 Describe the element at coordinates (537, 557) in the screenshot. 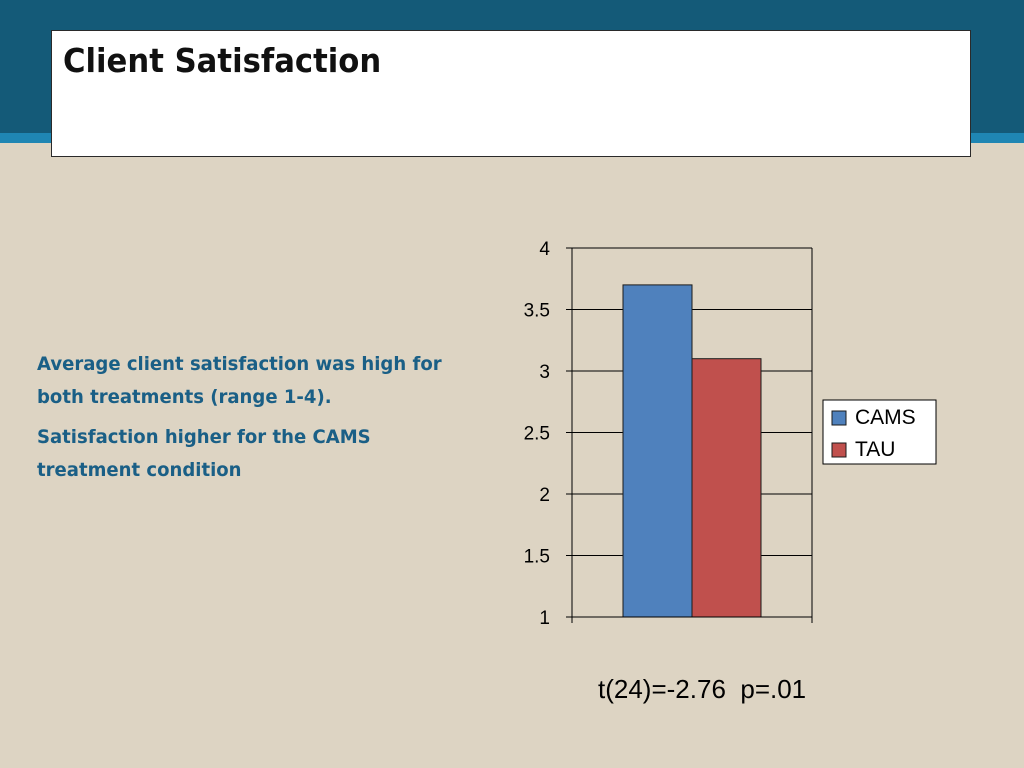

I see `y-tick-label: 1.5` at that location.